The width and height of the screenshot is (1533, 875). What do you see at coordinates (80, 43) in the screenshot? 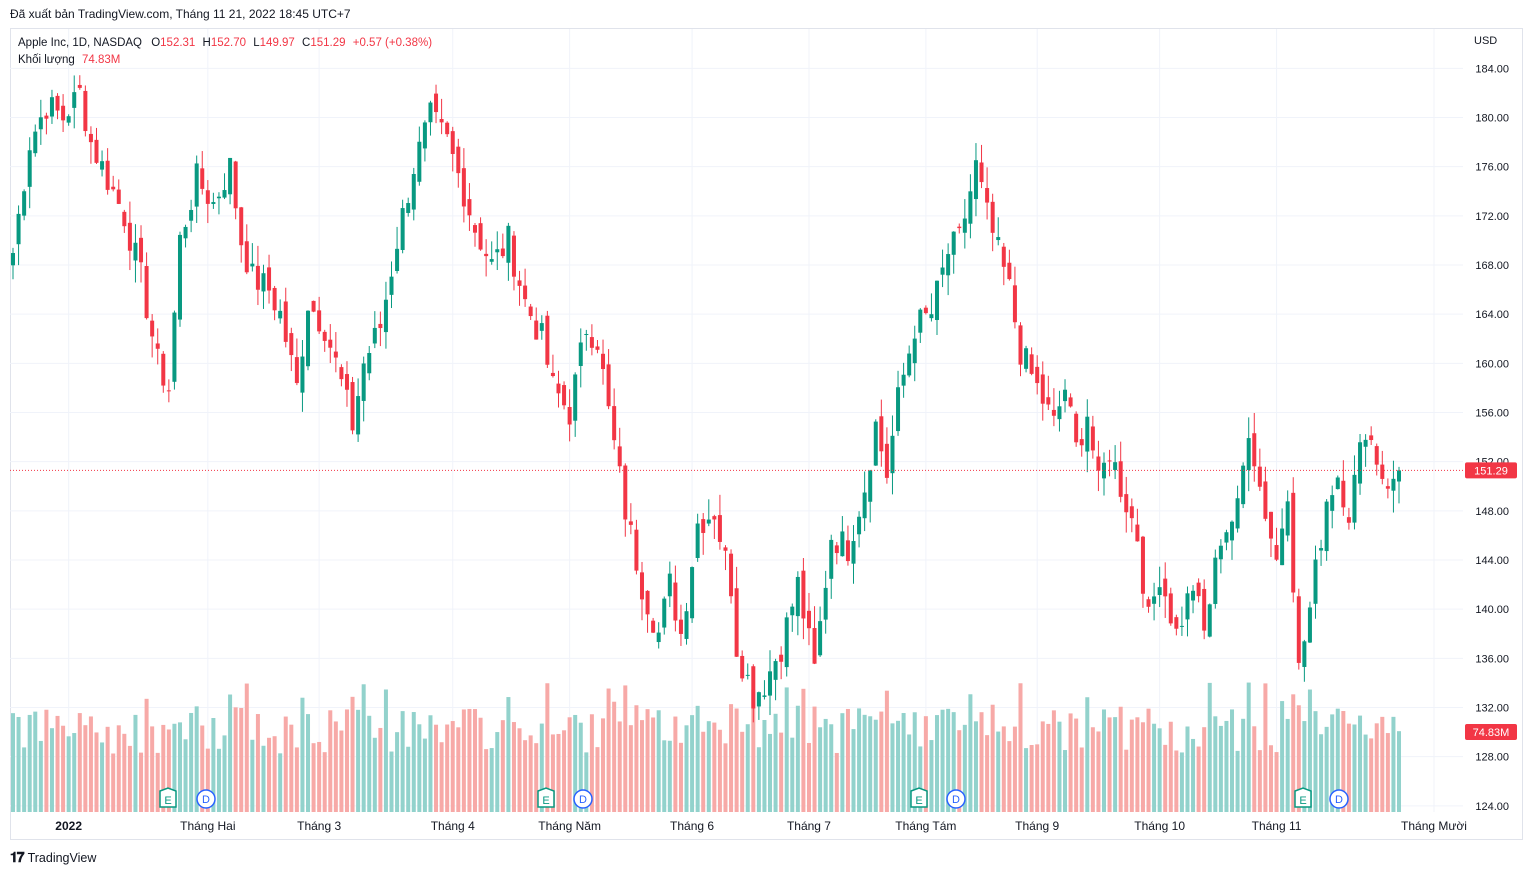
I see `symbol-label: Apple Inc, 1D, NASDAQ` at bounding box center [80, 43].